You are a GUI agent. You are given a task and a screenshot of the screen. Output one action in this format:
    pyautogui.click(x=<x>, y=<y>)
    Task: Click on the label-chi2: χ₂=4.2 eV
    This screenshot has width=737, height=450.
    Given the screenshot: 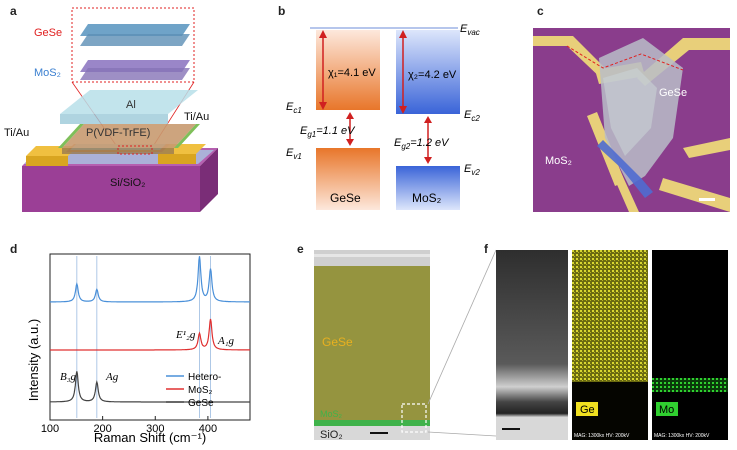 What is the action you would take?
    pyautogui.click(x=432, y=75)
    